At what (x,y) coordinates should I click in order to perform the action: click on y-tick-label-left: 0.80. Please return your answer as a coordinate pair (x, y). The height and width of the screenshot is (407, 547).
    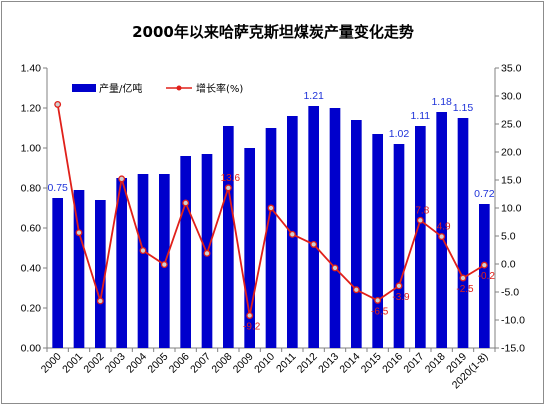
    Looking at the image, I should click on (31, 189).